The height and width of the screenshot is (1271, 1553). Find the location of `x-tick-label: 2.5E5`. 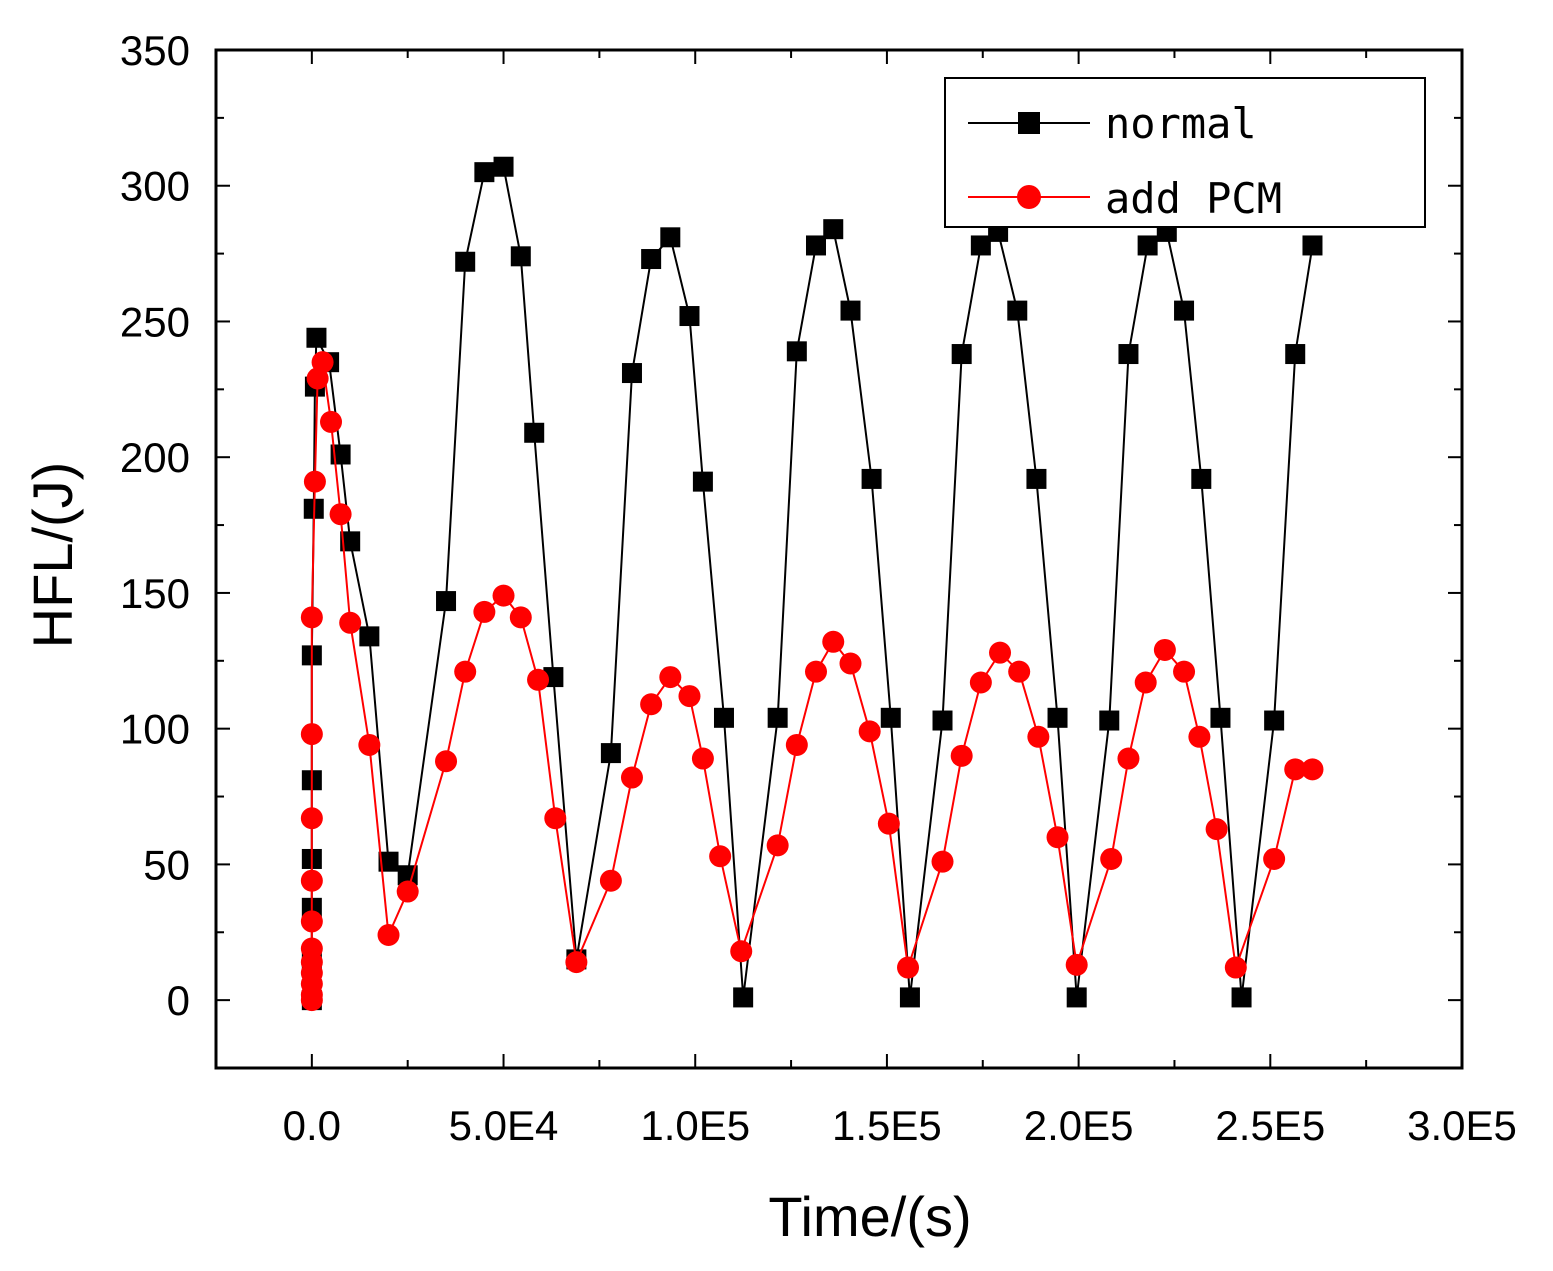

x-tick-label: 2.5E5 is located at coordinates (1270, 1125).